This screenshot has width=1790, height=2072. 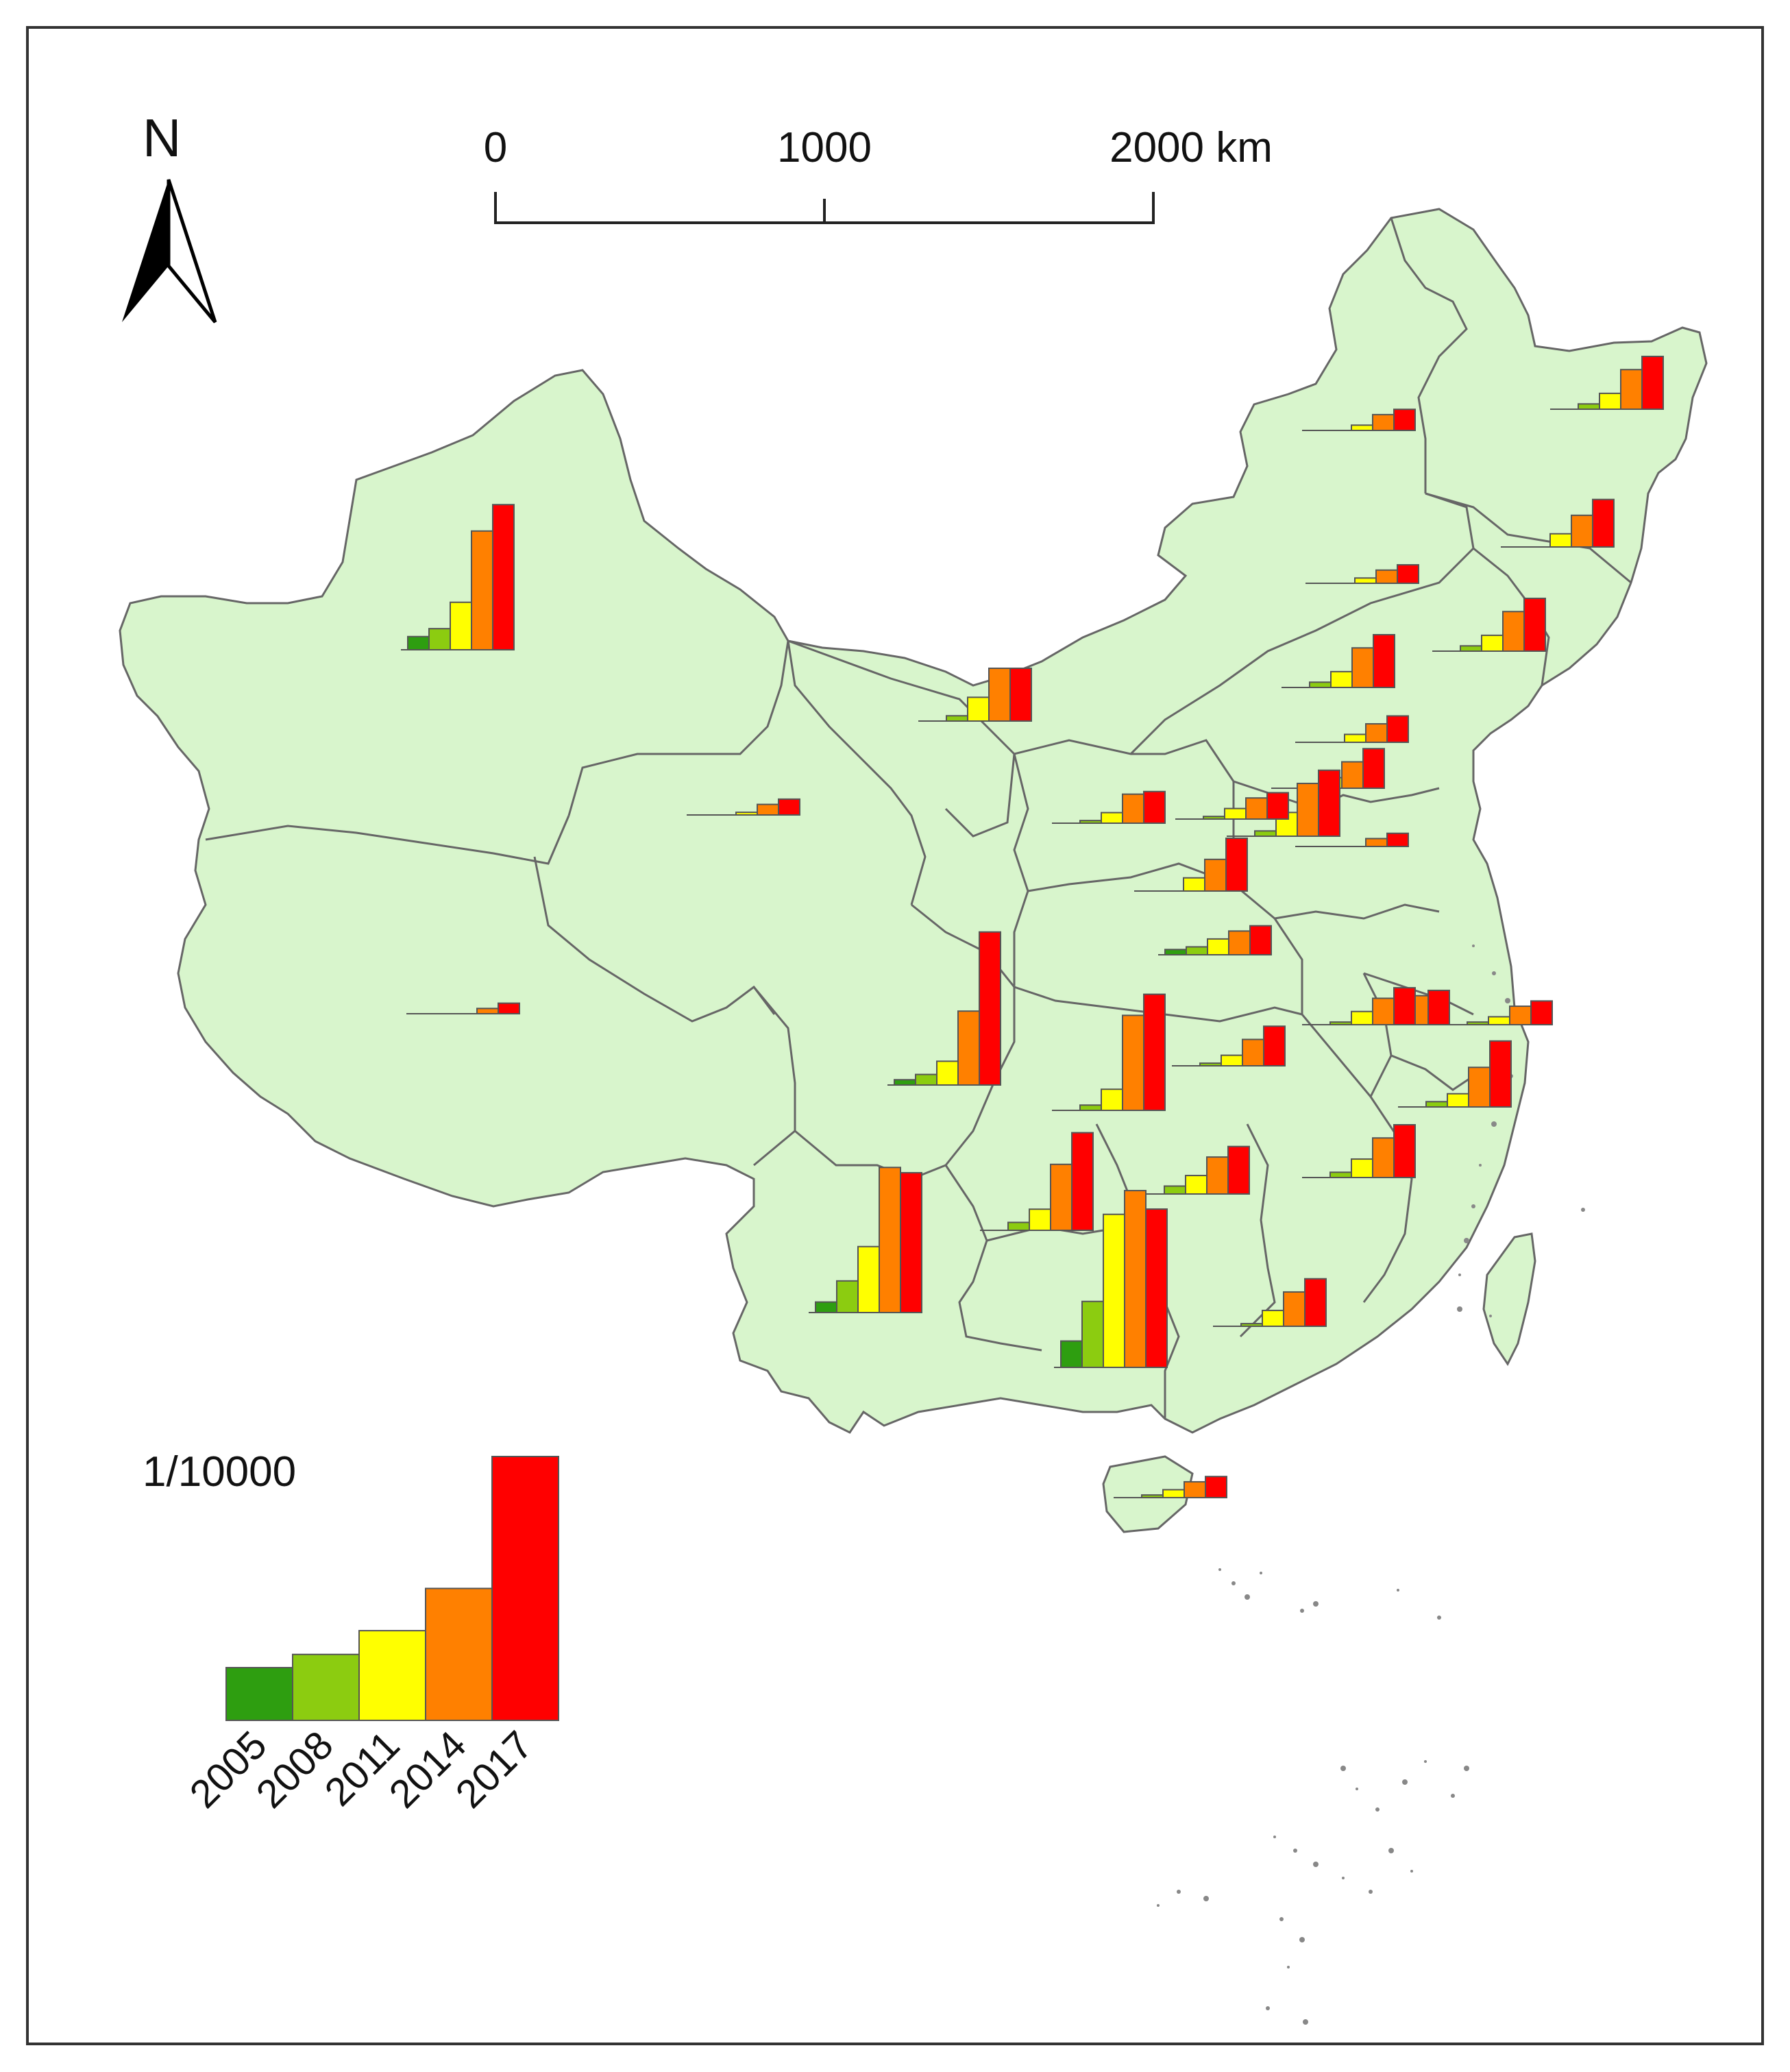 What do you see at coordinates (169, 216) in the screenshot?
I see `north-arrow: N` at bounding box center [169, 216].